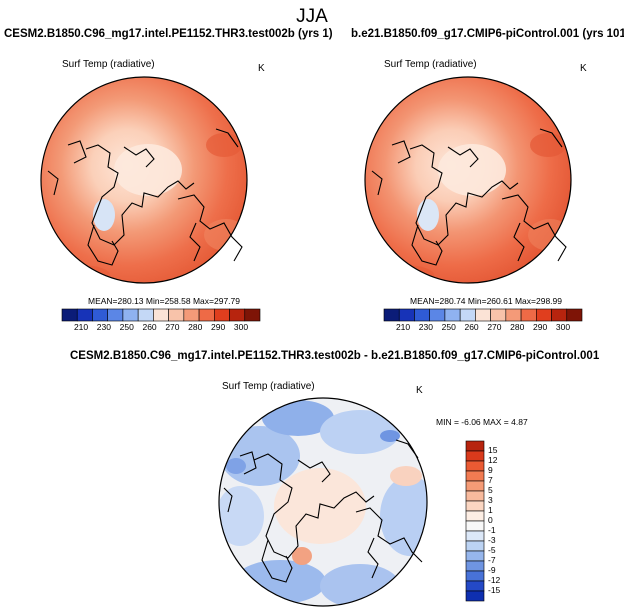  Describe the element at coordinates (261, 68) in the screenshot. I see `panel-1-units: K` at that location.